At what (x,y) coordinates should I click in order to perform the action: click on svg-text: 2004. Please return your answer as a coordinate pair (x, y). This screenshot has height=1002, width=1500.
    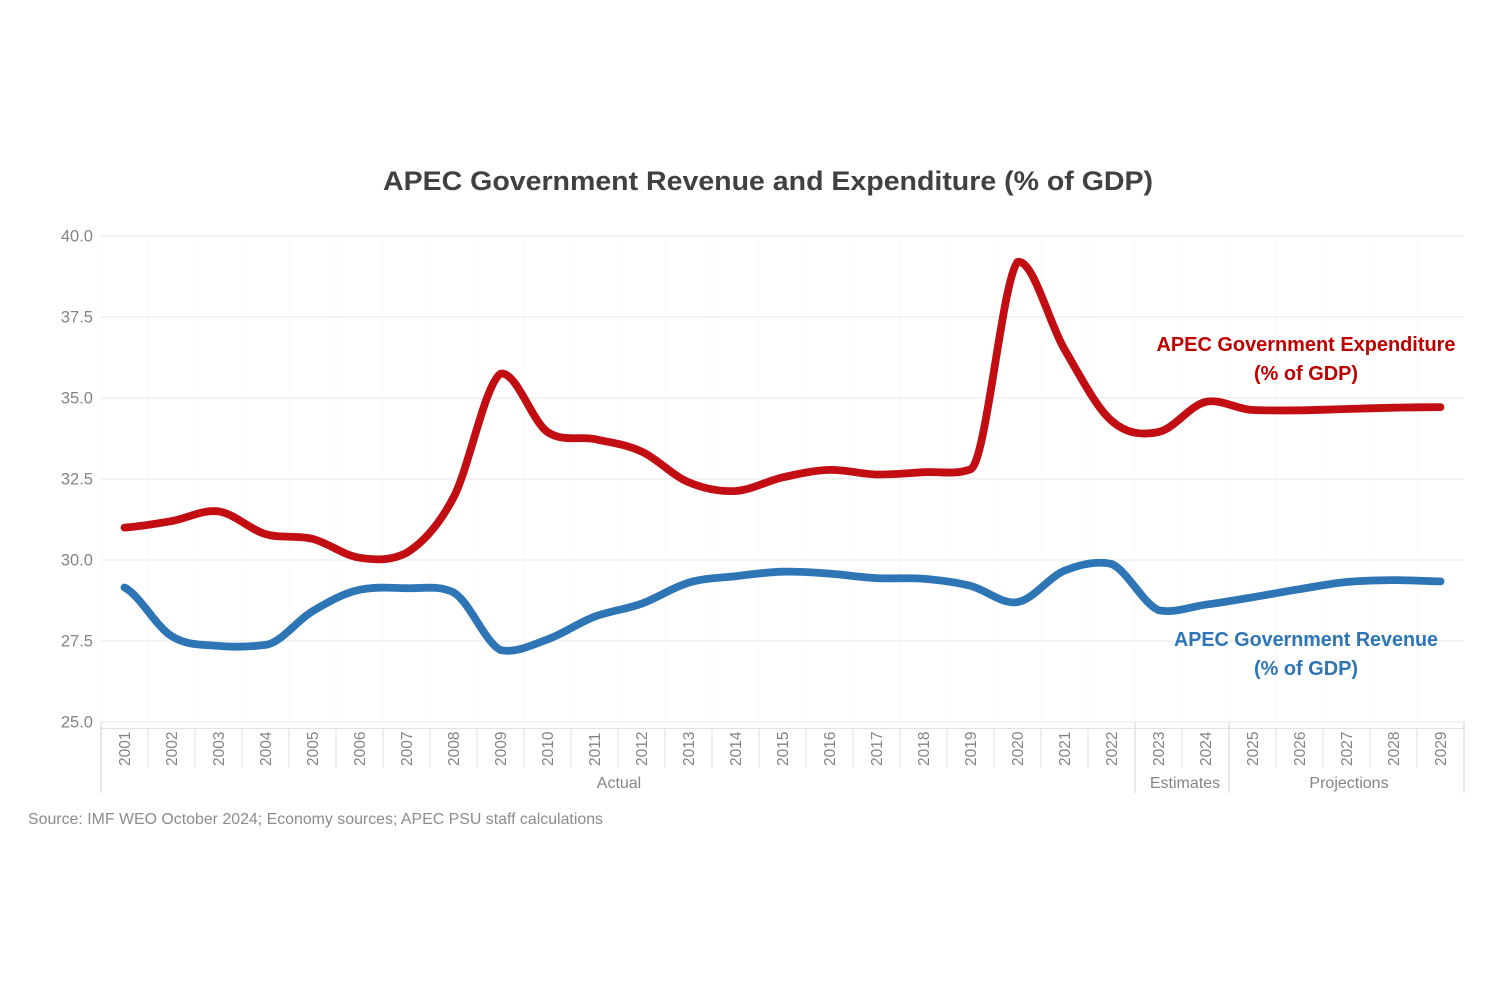
    Looking at the image, I should click on (266, 748).